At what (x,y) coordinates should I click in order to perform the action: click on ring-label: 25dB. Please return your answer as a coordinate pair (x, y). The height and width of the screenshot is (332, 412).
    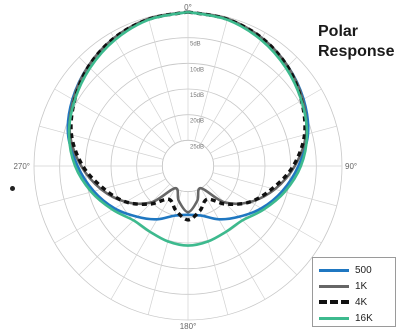
    Looking at the image, I should click on (197, 147).